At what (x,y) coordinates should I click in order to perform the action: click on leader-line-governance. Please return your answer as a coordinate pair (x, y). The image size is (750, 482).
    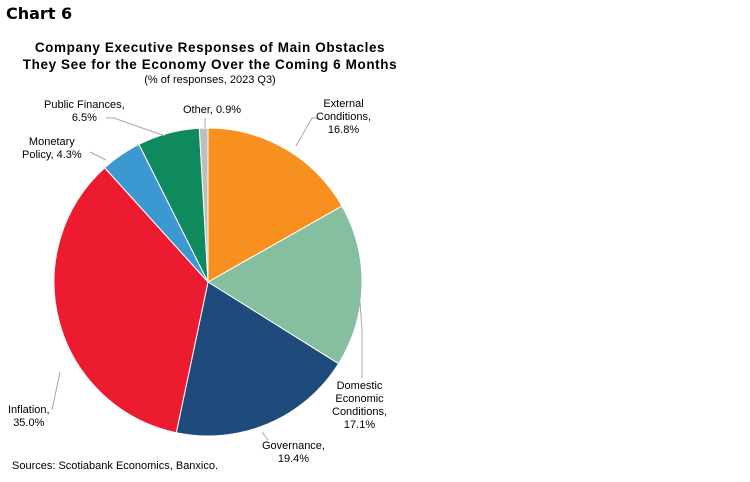
    Looking at the image, I should click on (265, 436).